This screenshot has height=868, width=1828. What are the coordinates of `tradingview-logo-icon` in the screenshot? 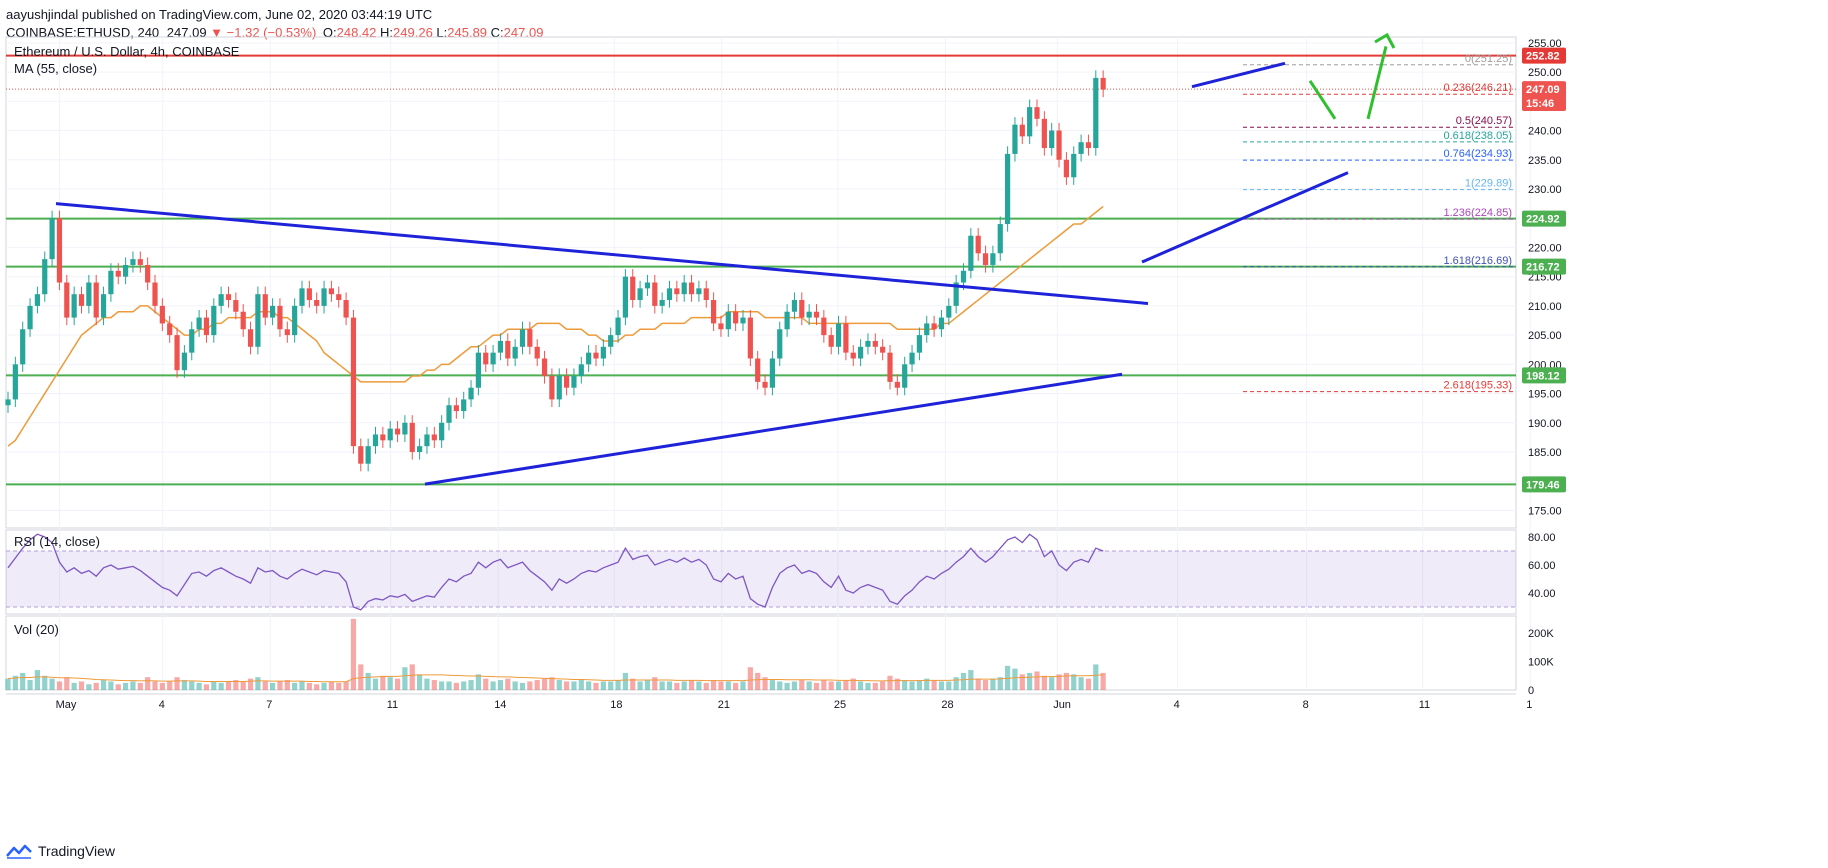 It's located at (19, 851).